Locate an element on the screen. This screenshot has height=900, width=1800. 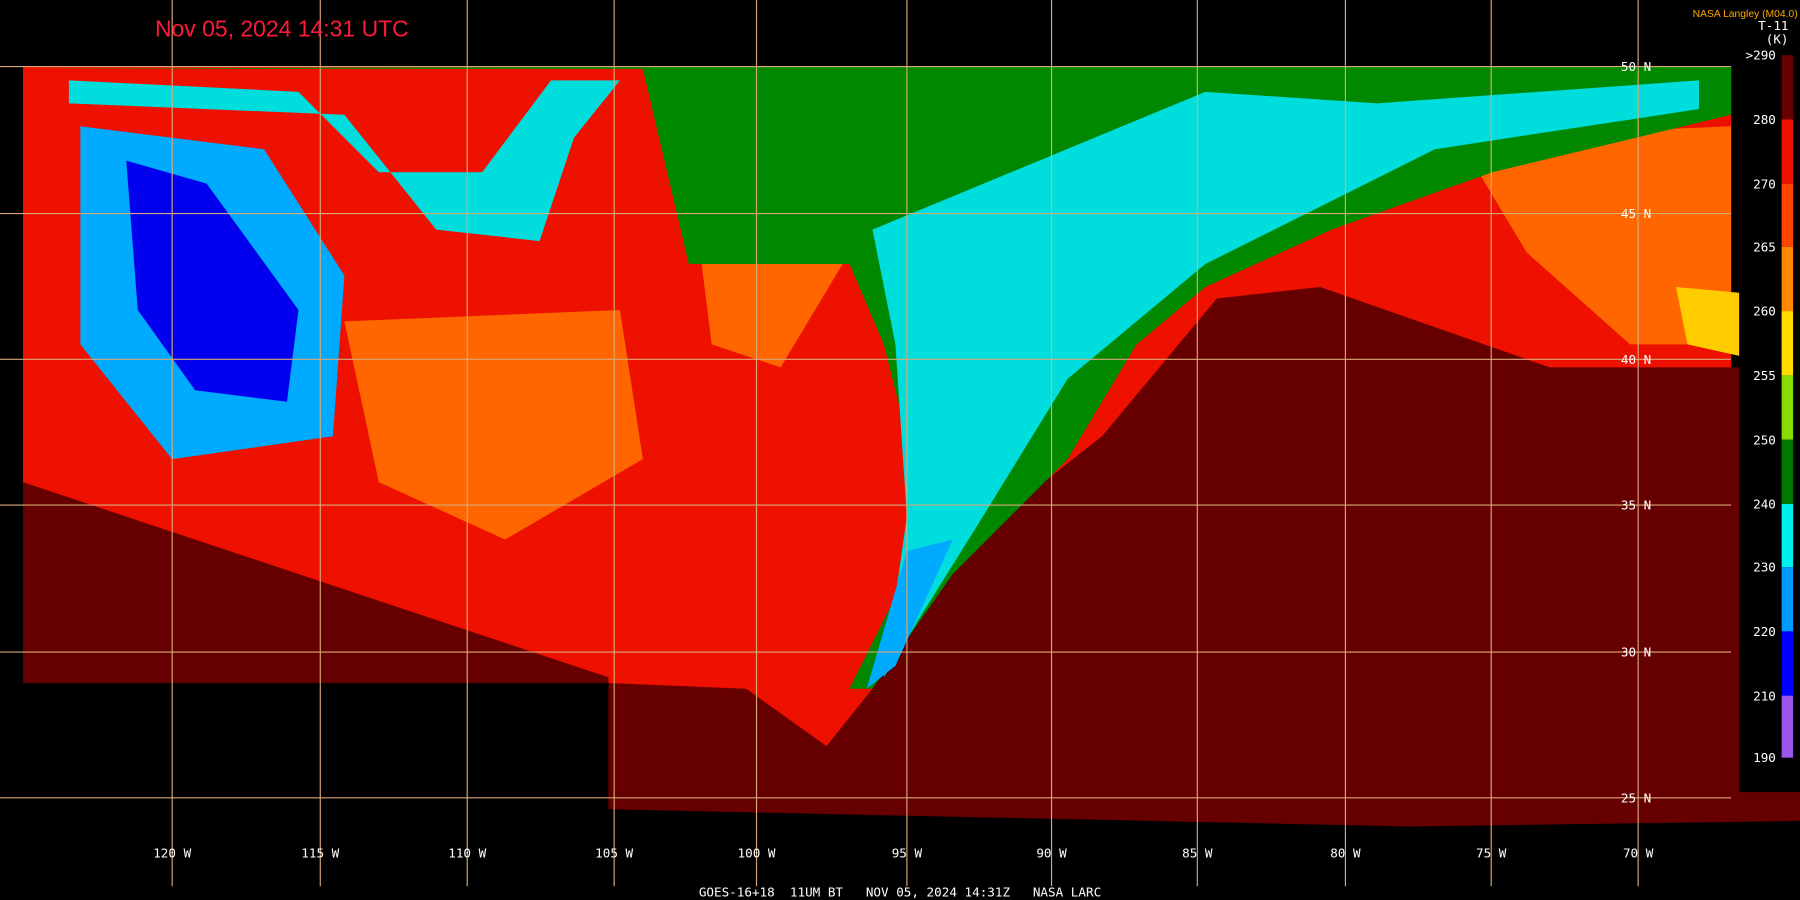
colorbar-tick-label: 230 is located at coordinates (1764, 567).